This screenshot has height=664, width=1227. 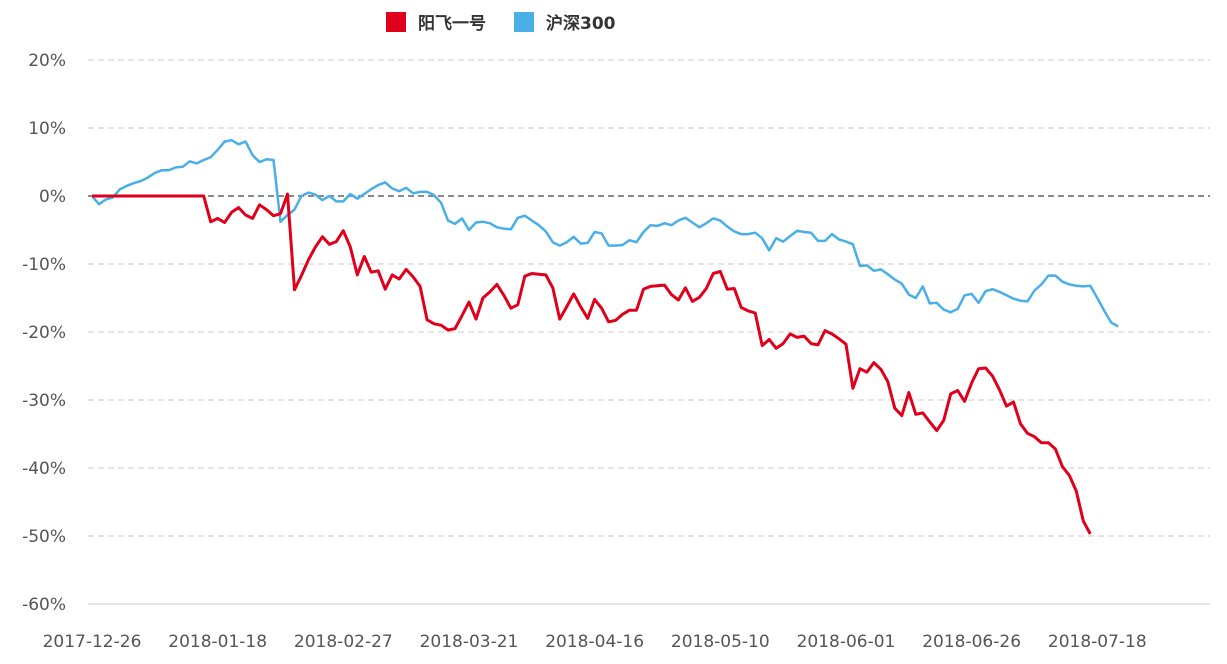 I want to click on y-tick-label: 0%, so click(x=52, y=197).